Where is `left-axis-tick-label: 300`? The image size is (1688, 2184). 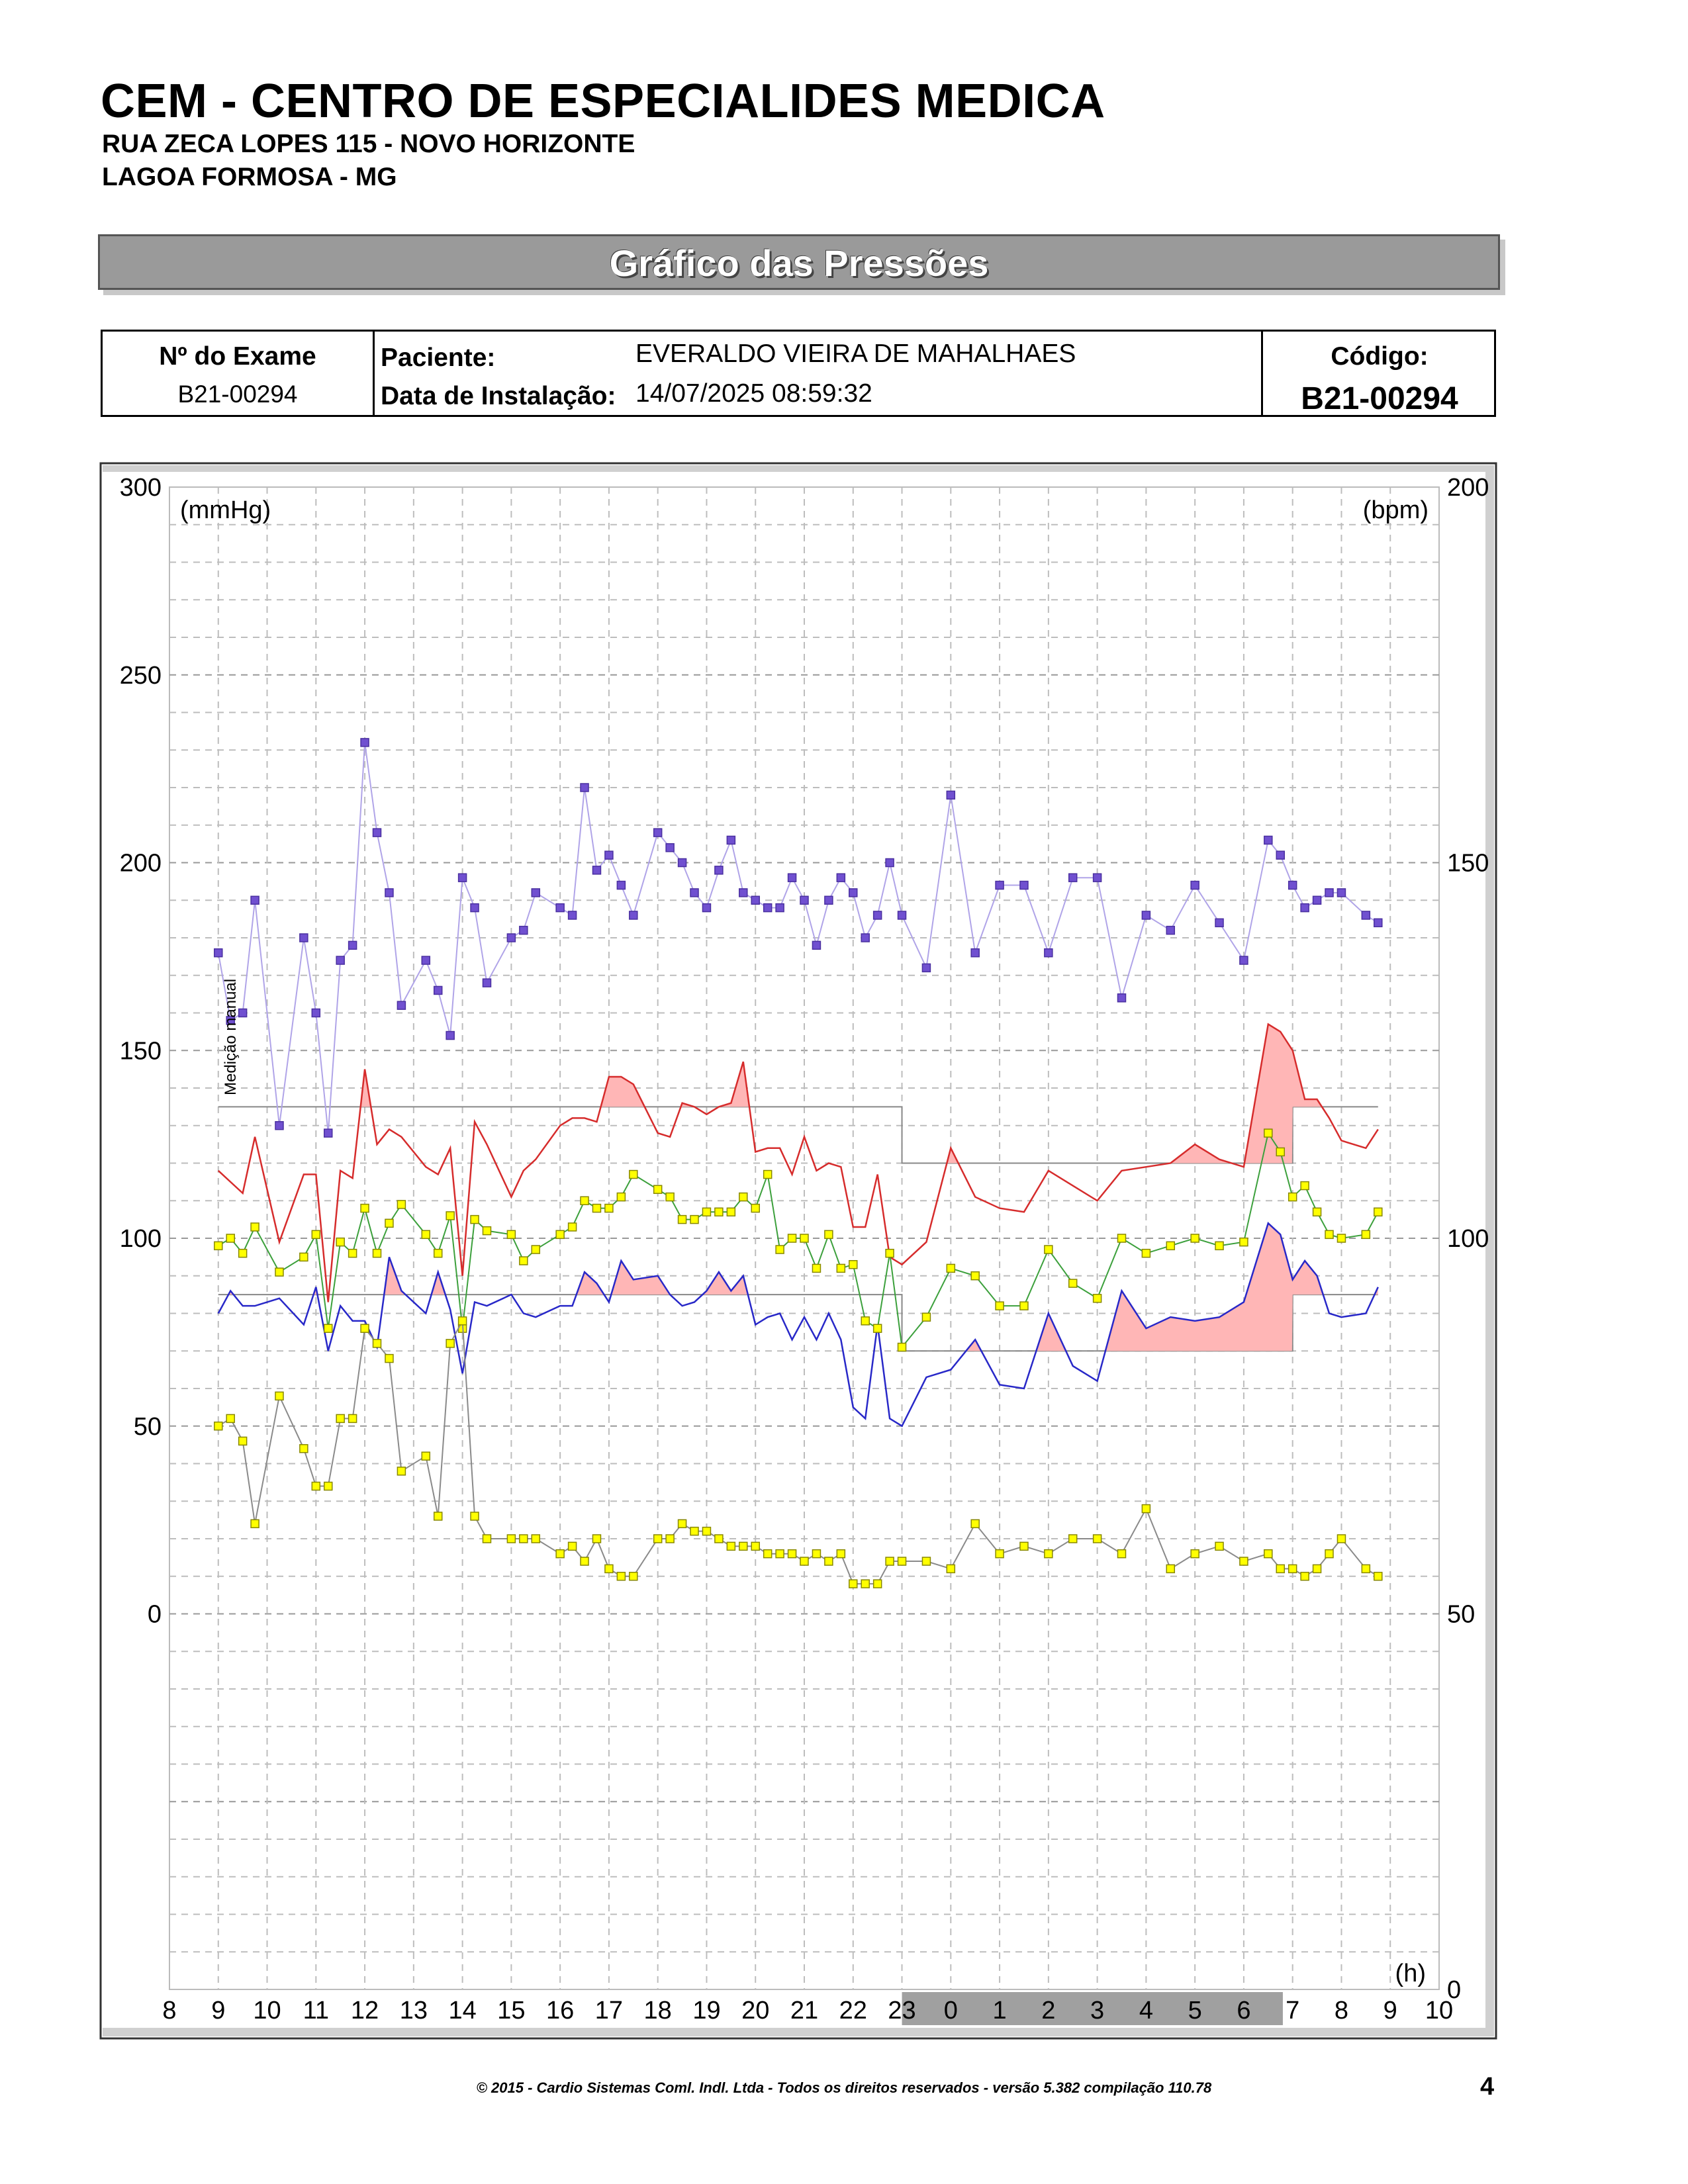 left-axis-tick-label: 300 is located at coordinates (141, 488).